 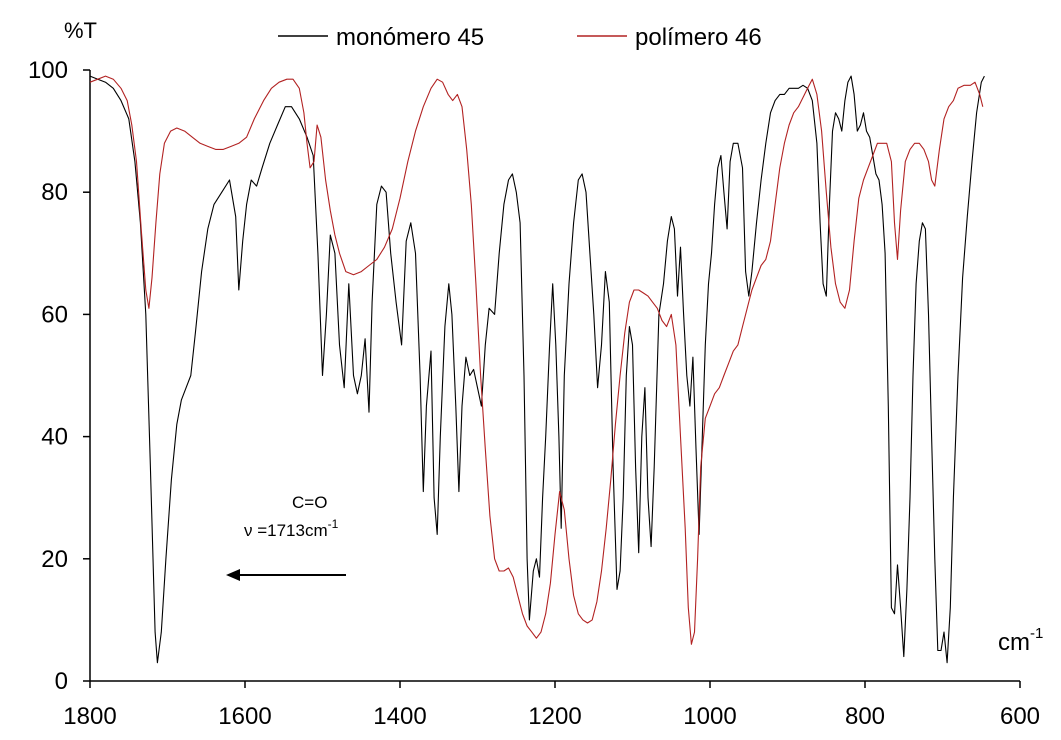 What do you see at coordinates (61, 681) in the screenshot?
I see `y-tick-label: 0` at bounding box center [61, 681].